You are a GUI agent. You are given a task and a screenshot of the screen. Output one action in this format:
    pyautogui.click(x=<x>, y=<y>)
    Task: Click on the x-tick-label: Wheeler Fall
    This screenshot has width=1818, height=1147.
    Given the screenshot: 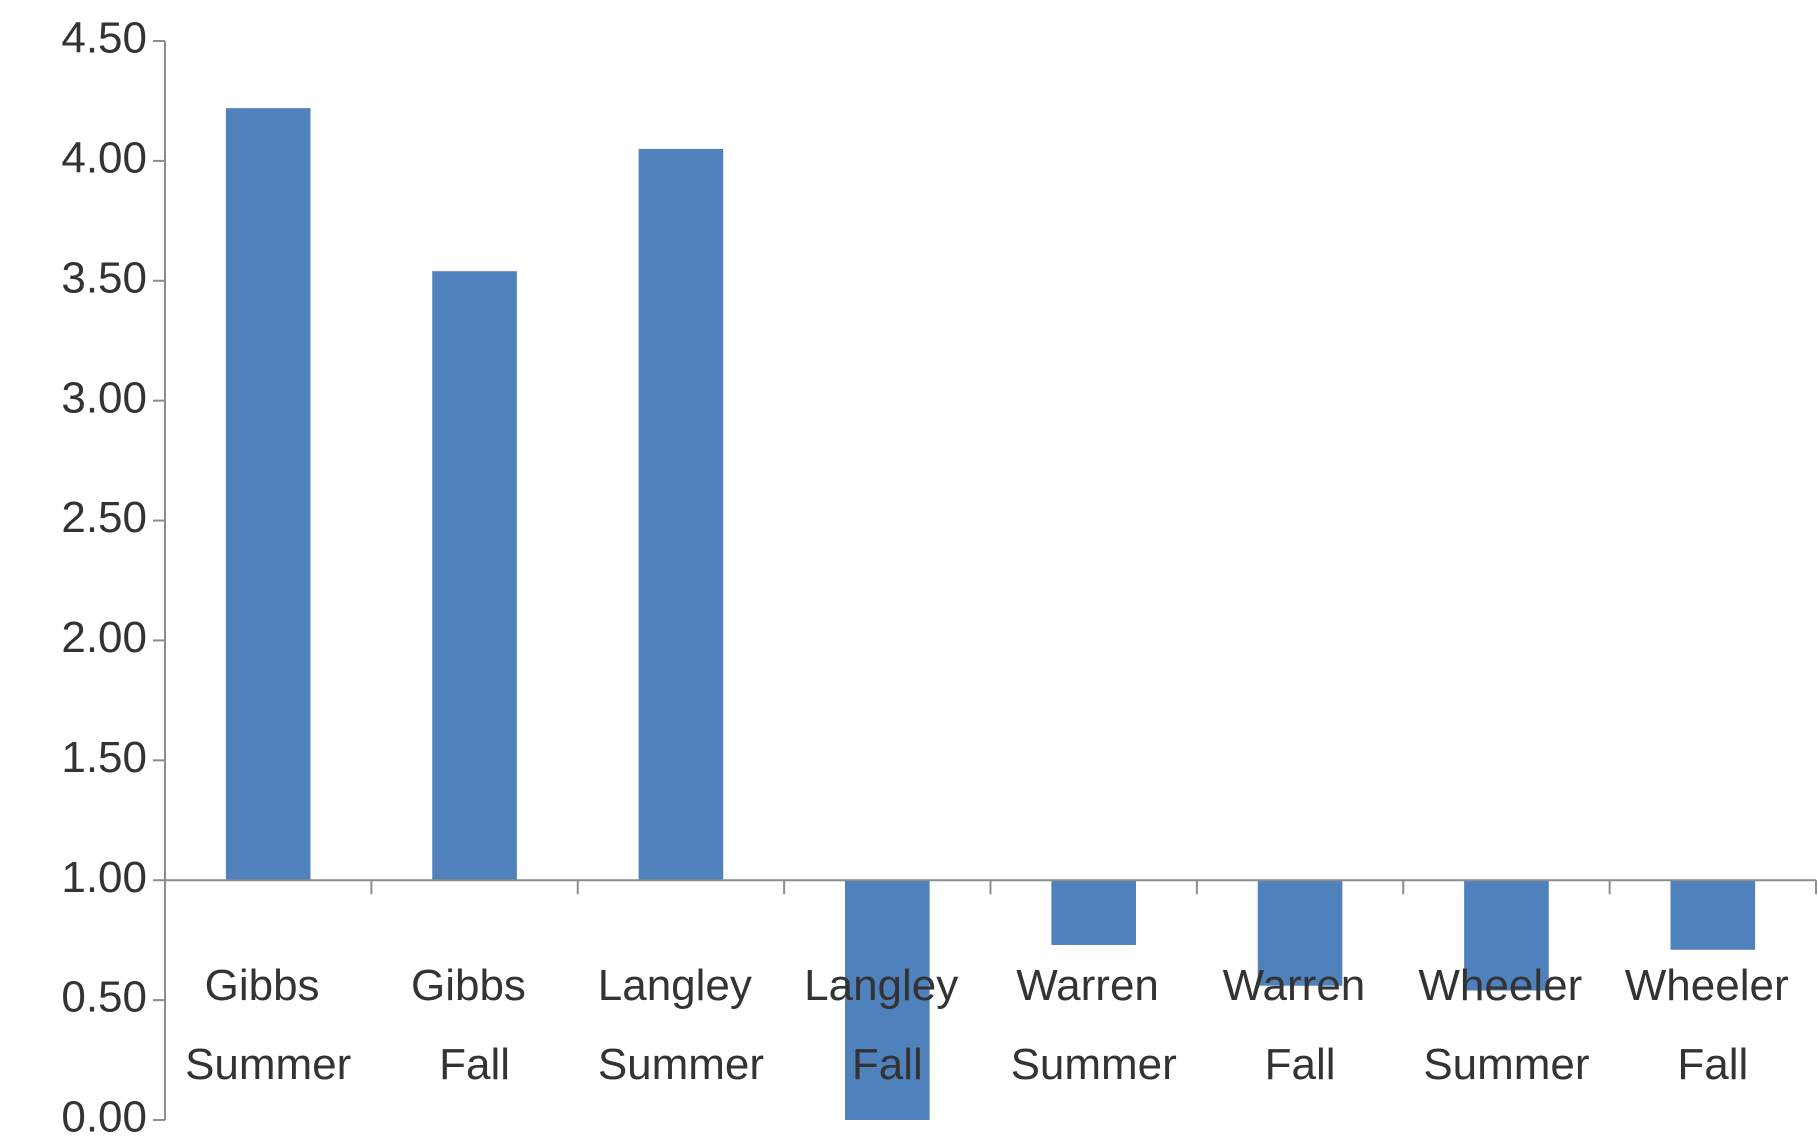 What is the action you would take?
    pyautogui.click(x=1713, y=1025)
    